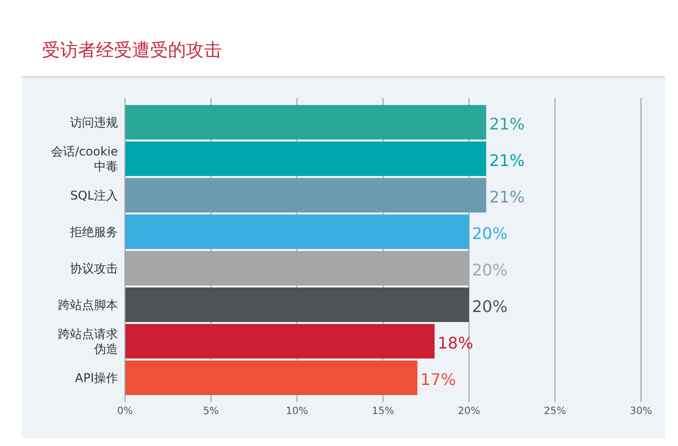 The height and width of the screenshot is (446, 678). What do you see at coordinates (456, 342) in the screenshot?
I see `data-label: 18%` at bounding box center [456, 342].